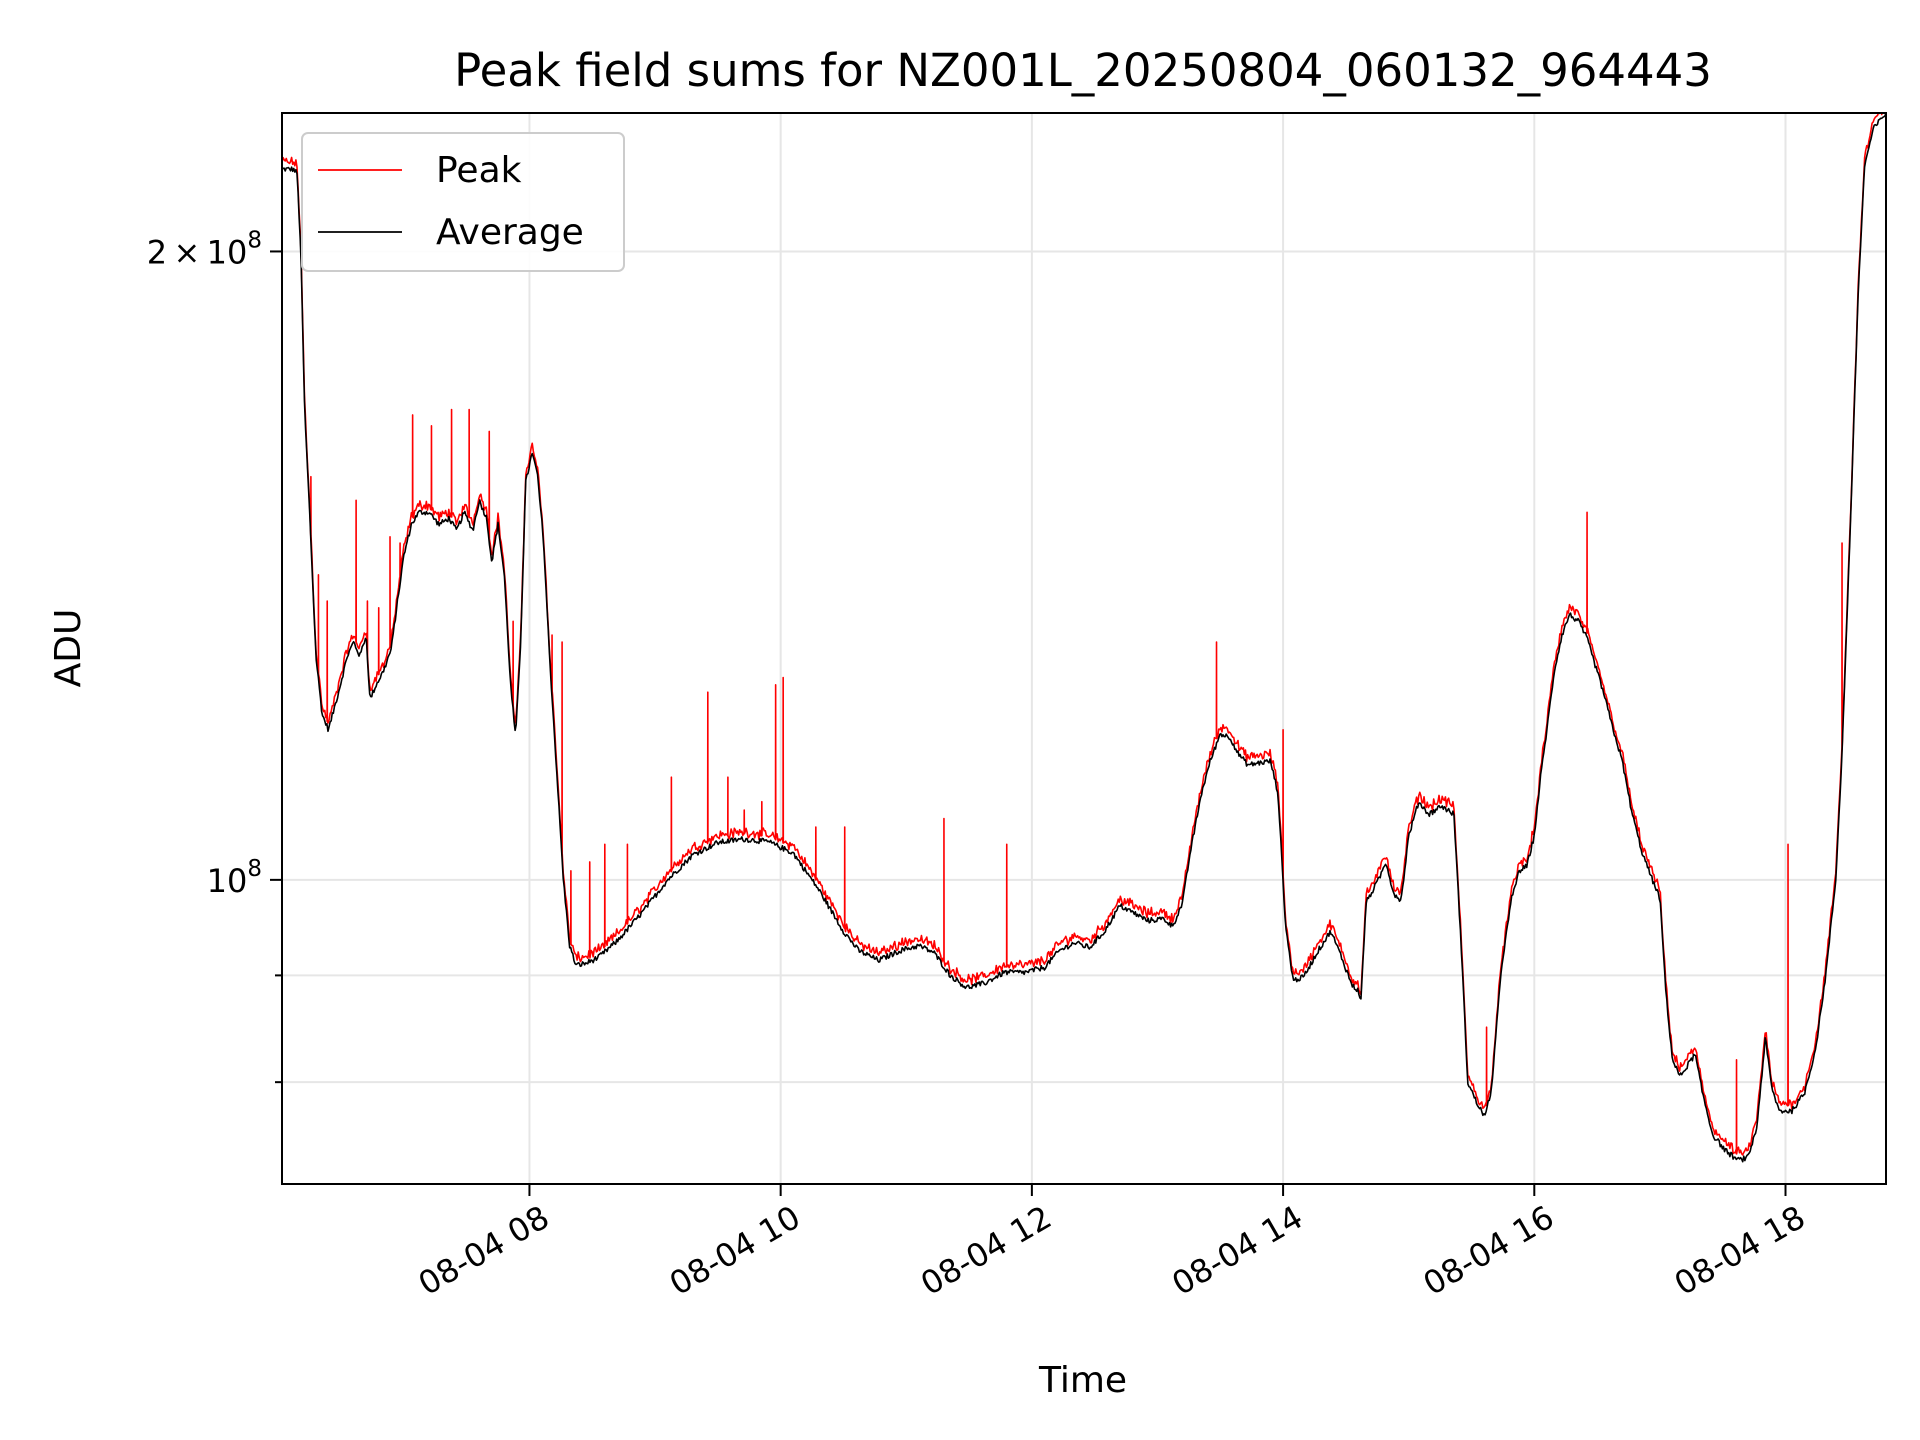  What do you see at coordinates (479, 170) in the screenshot?
I see `legend-label-peak: Peak` at bounding box center [479, 170].